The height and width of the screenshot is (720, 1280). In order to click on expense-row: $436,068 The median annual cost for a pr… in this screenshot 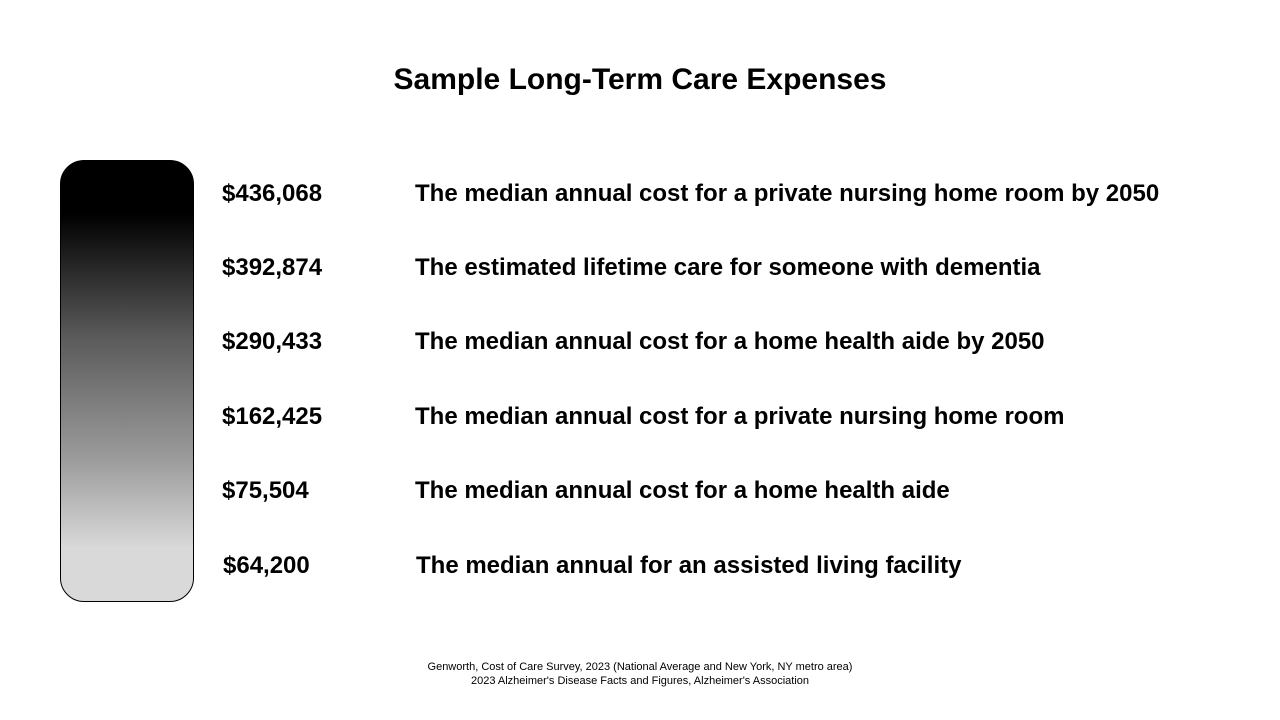, I will do `click(640, 194)`.